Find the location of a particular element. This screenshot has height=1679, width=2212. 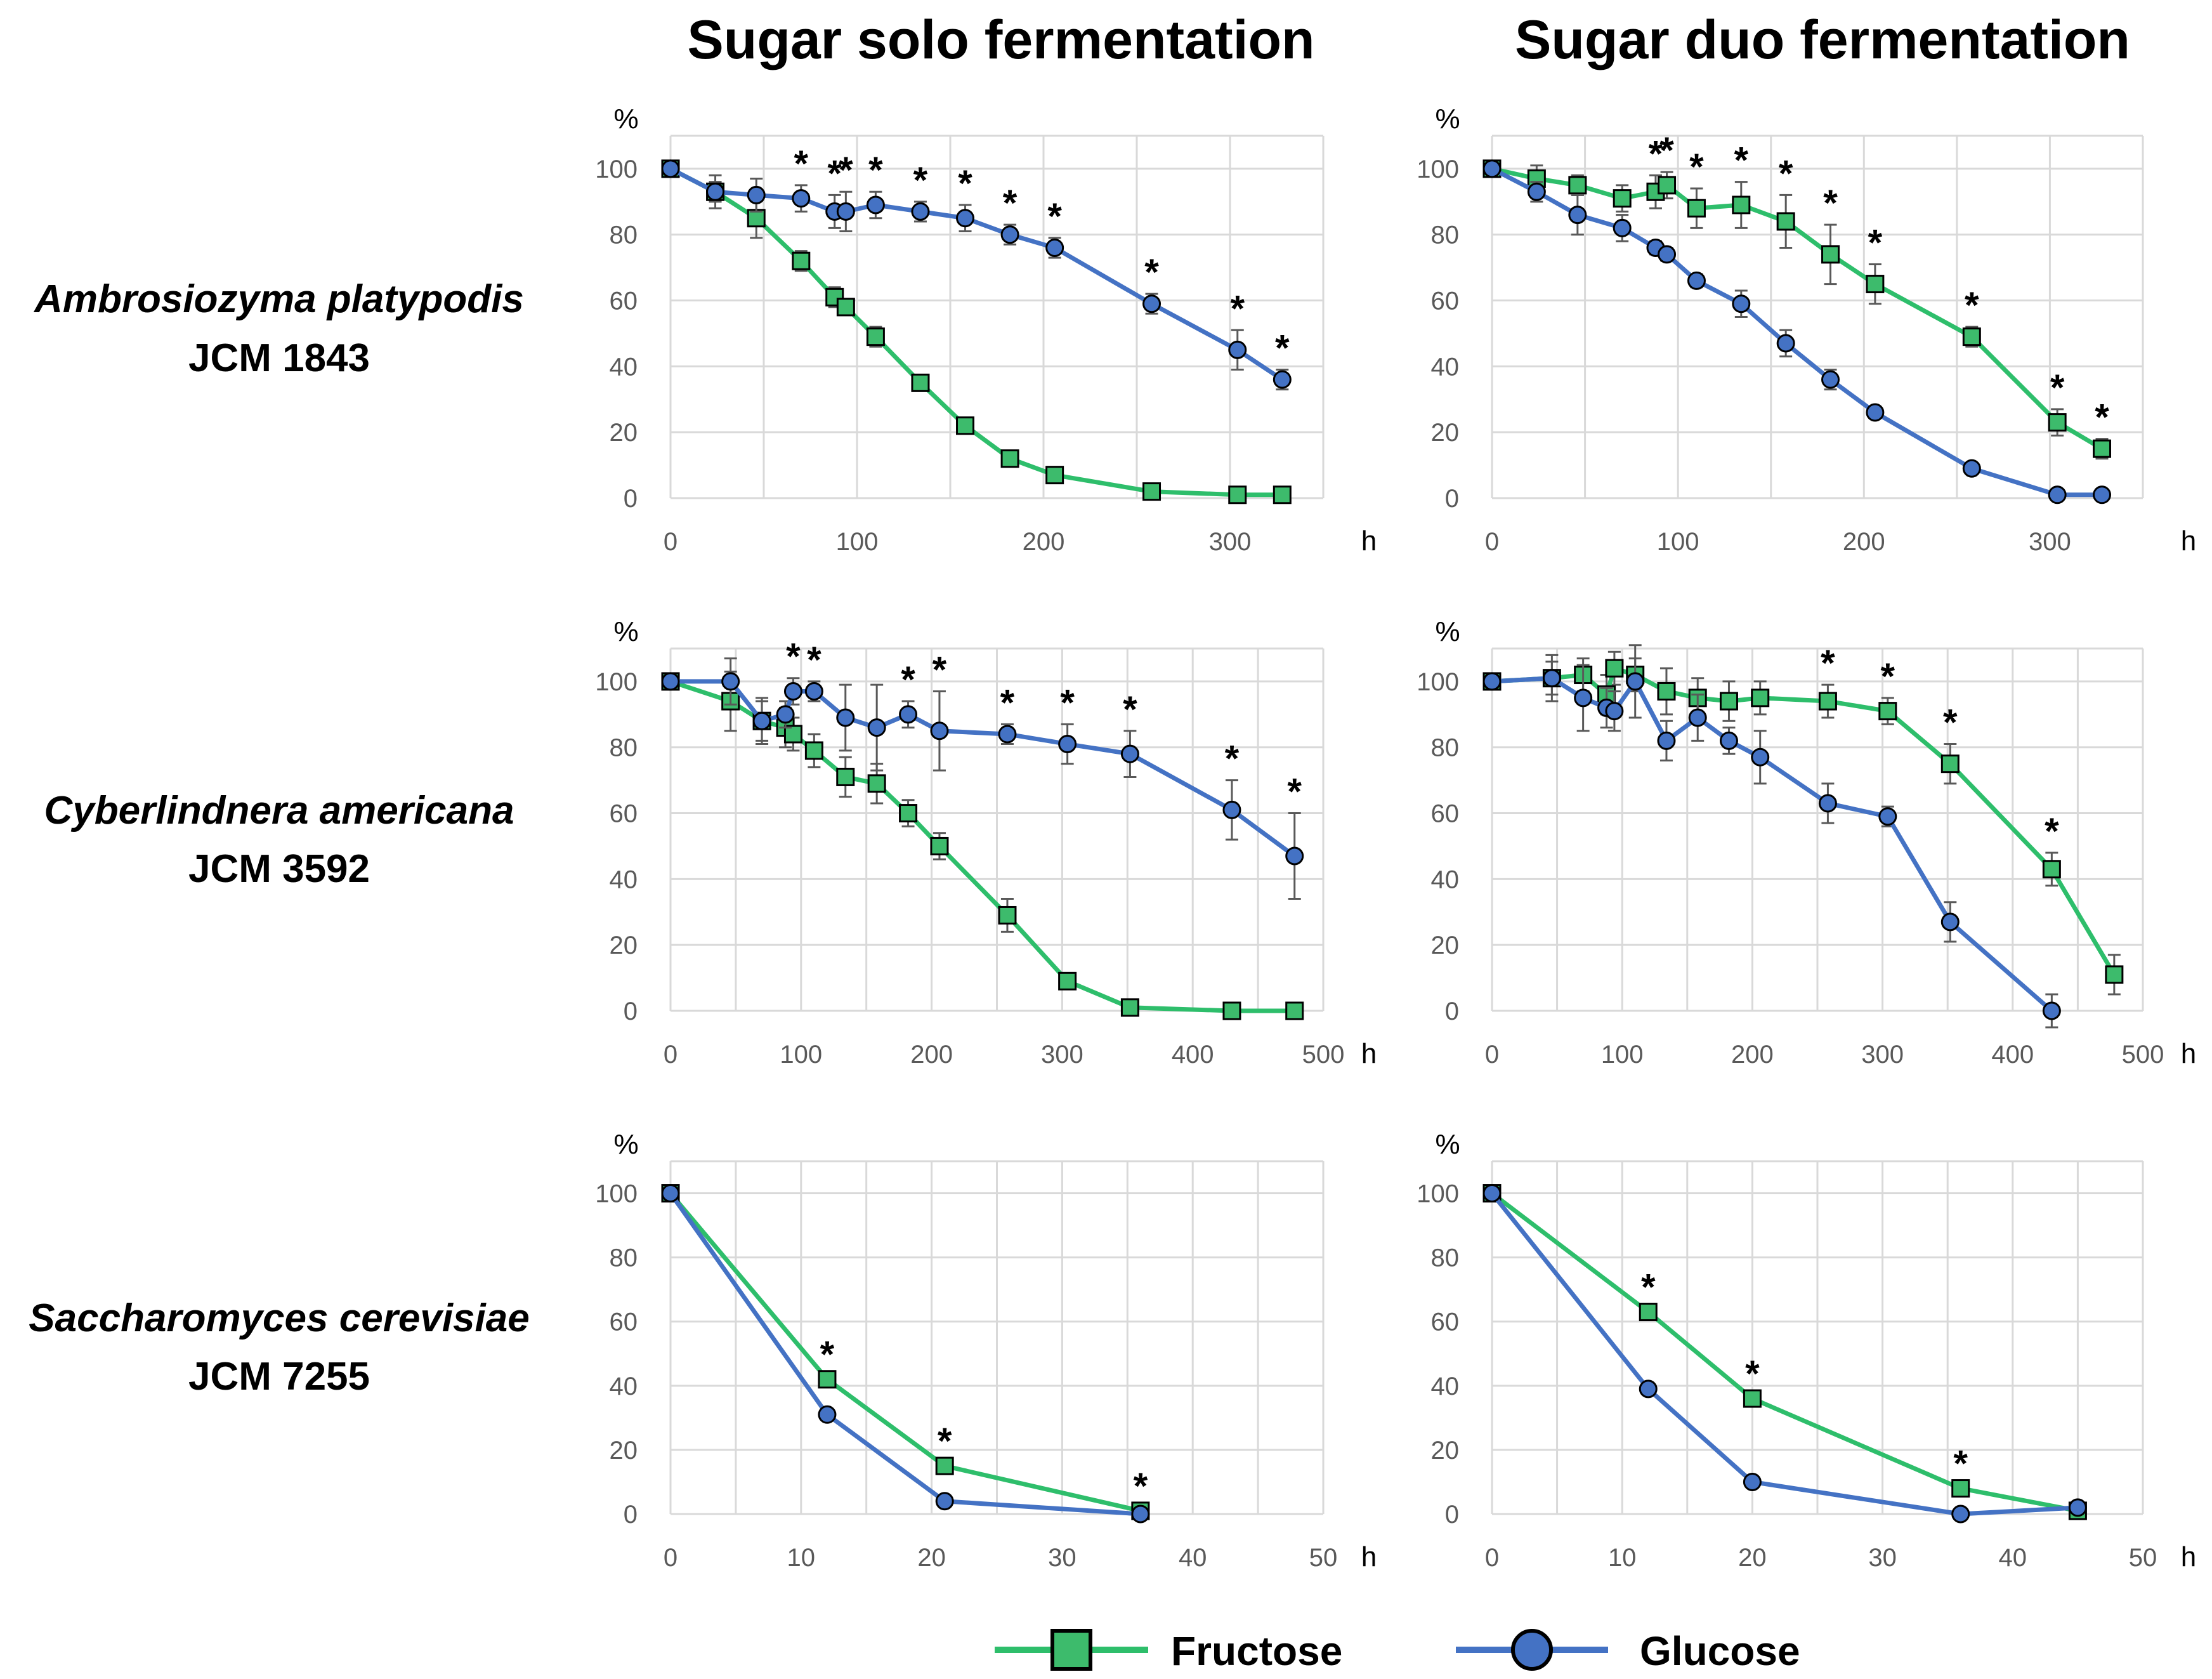

x-tick-label: 0 is located at coordinates (1492, 542).